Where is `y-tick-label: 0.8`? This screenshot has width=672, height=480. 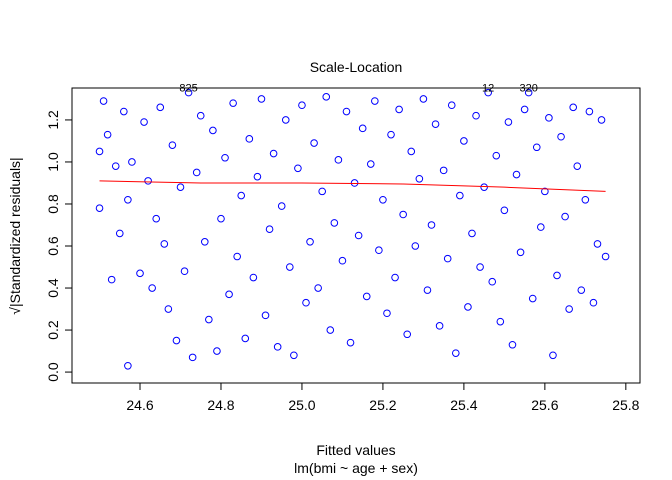 y-tick-label: 0.8 is located at coordinates (53, 204).